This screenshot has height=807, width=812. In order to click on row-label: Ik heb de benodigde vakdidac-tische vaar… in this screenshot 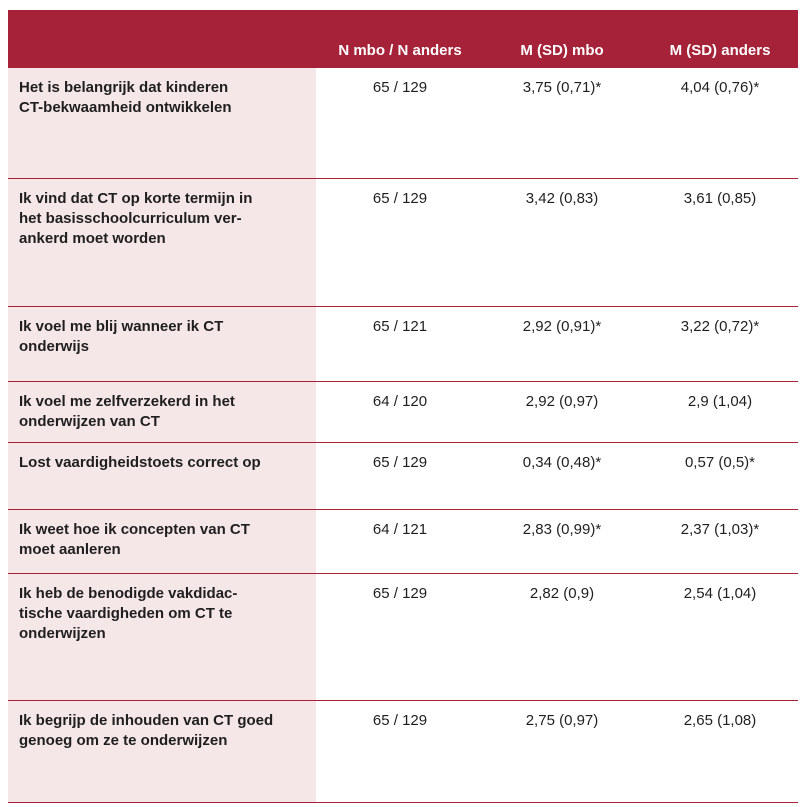, I will do `click(128, 613)`.